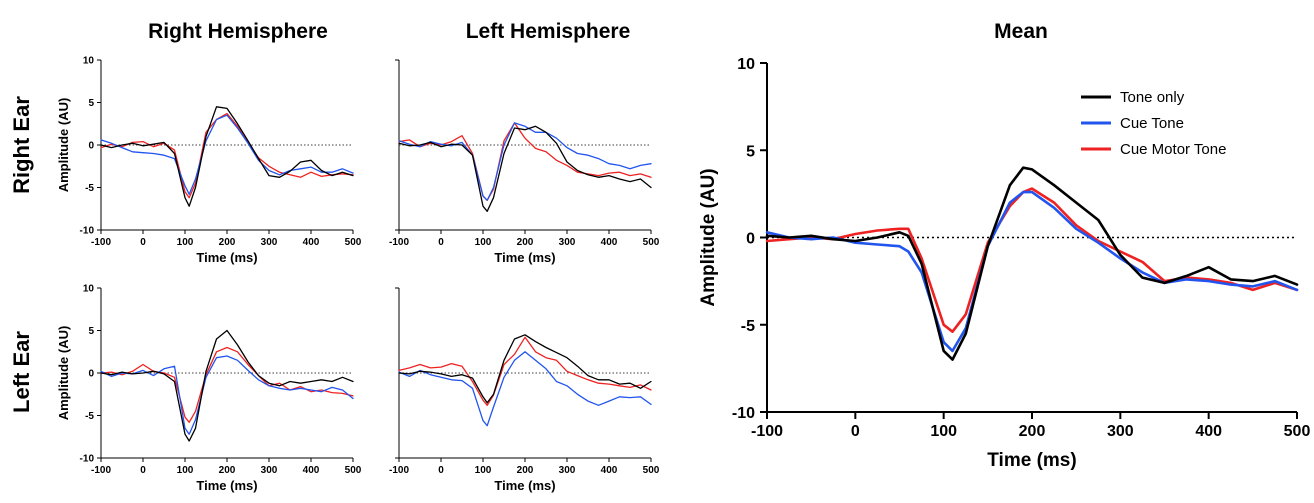 The image size is (1314, 503). I want to click on column-title-right-hemisphere: Right Hemisphere, so click(238, 31).